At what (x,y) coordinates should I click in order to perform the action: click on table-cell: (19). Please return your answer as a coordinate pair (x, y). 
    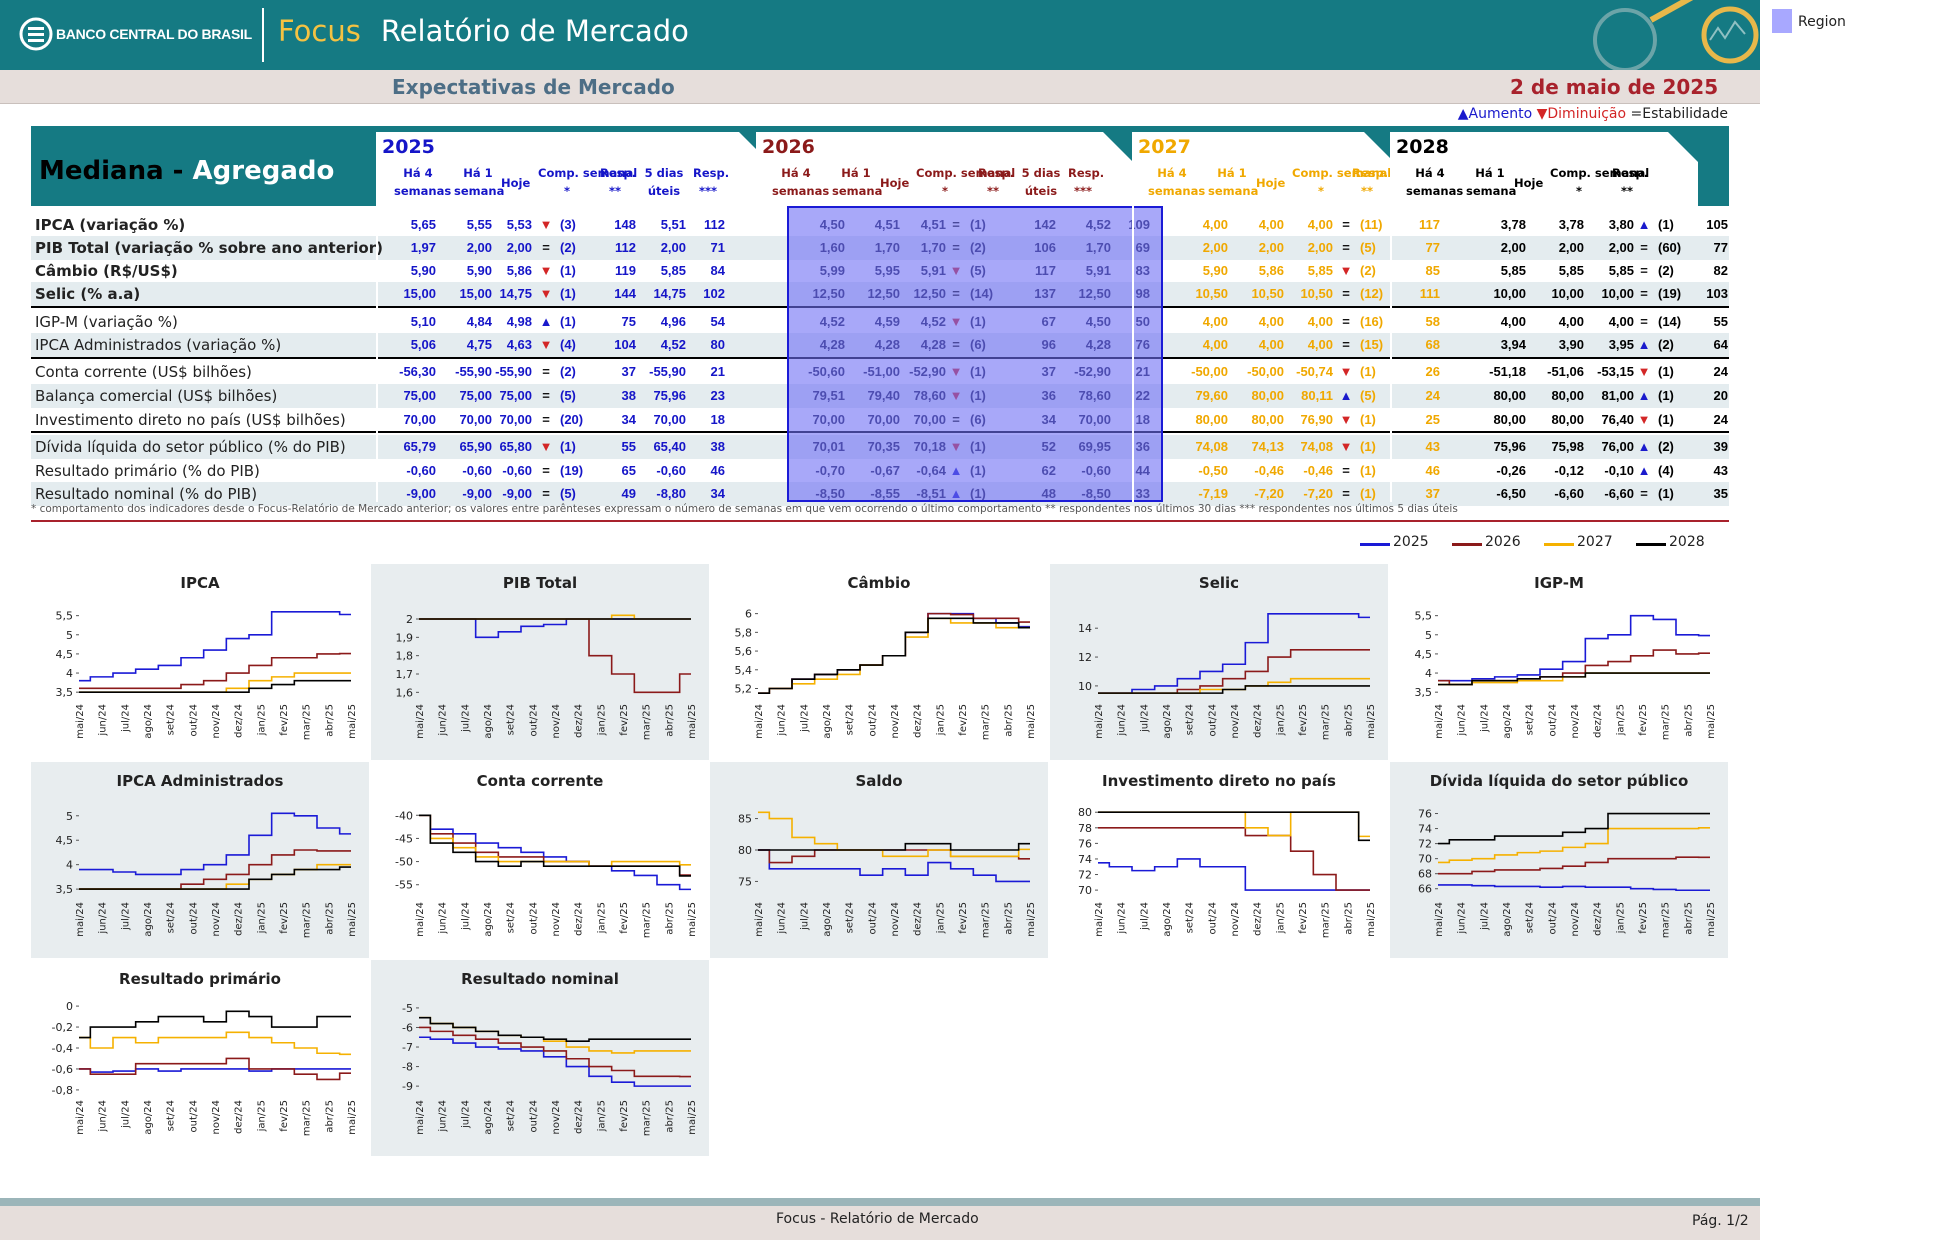
    Looking at the image, I should click on (1670, 293).